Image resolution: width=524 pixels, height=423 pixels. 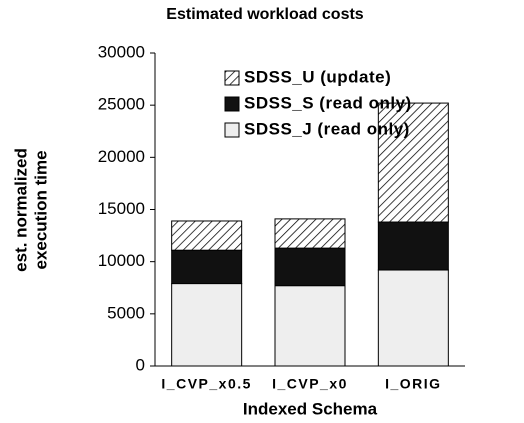 I want to click on y-tick-label: 20000, so click(x=121, y=156).